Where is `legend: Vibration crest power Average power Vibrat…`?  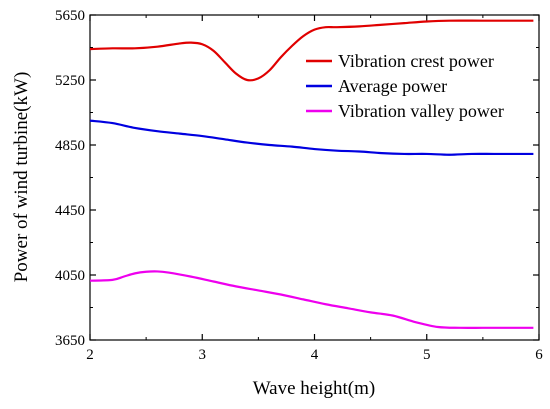
legend: Vibration crest power Average power Vibrat… is located at coordinates (405, 86).